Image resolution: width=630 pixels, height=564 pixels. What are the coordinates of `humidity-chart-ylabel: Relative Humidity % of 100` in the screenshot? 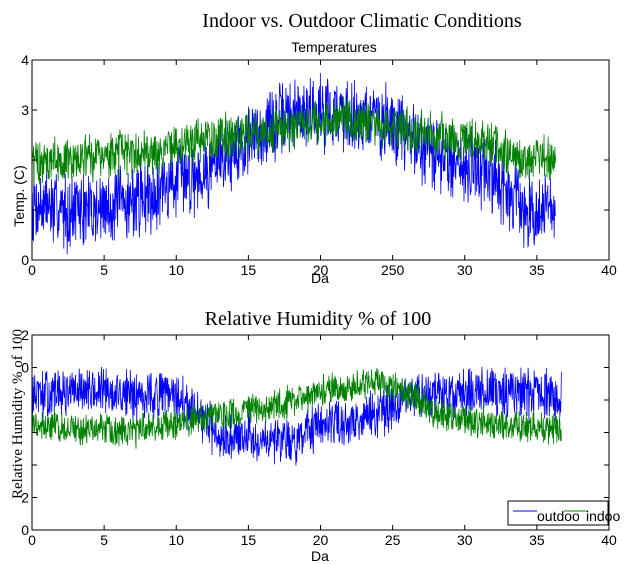 It's located at (18, 414).